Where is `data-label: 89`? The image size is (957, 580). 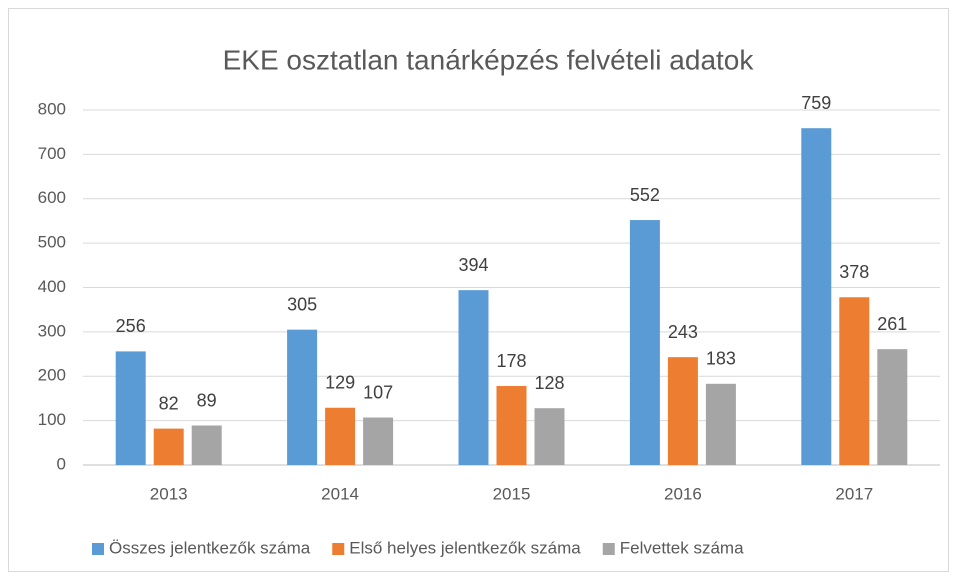
data-label: 89 is located at coordinates (207, 400).